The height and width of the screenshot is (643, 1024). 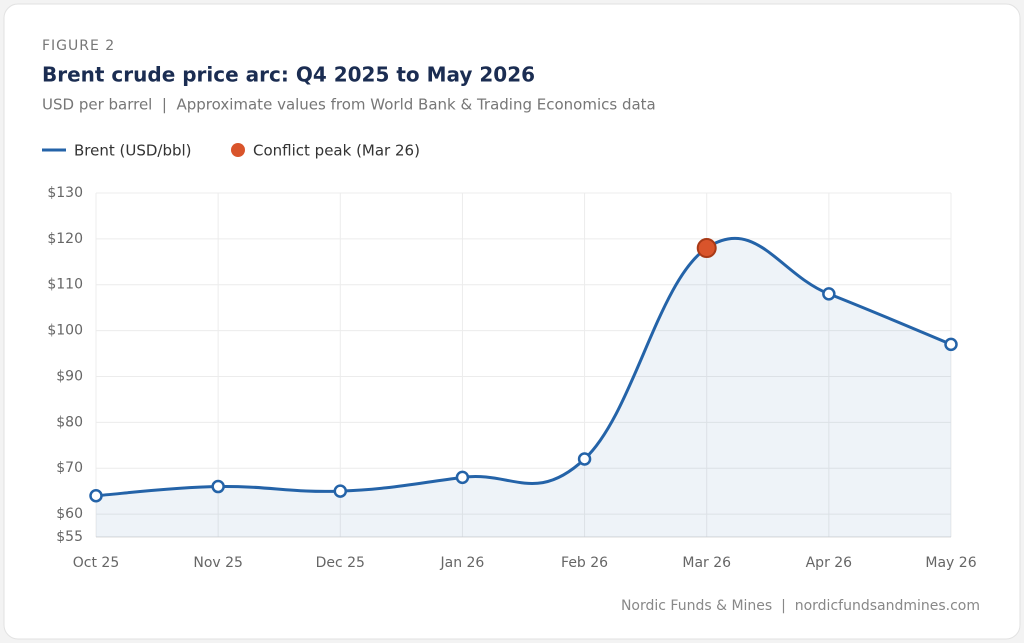 What do you see at coordinates (69, 376) in the screenshot?
I see `y-tick-label: $90` at bounding box center [69, 376].